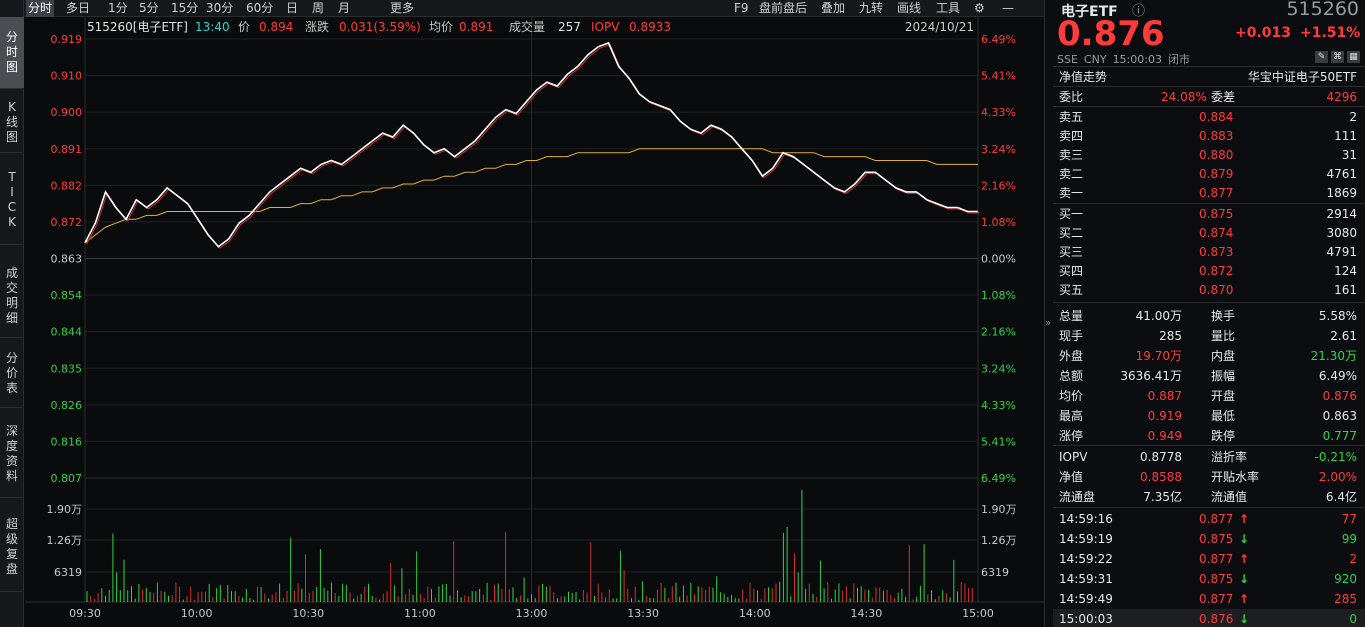 This screenshot has width=1365, height=627. Describe the element at coordinates (1071, 174) in the screenshot. I see `ask-label: 卖二` at that location.